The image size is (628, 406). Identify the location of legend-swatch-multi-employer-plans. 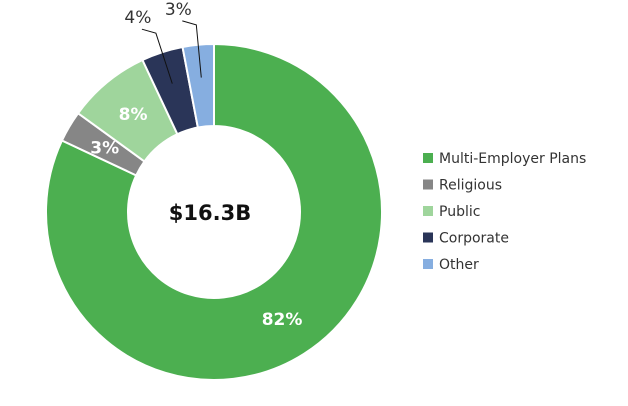
(428, 158).